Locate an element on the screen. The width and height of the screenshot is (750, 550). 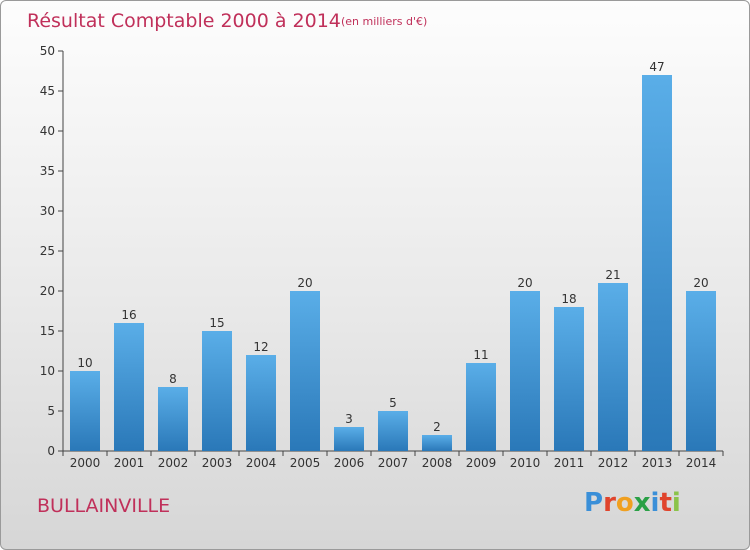
x-tick-label: 2004 is located at coordinates (261, 463).